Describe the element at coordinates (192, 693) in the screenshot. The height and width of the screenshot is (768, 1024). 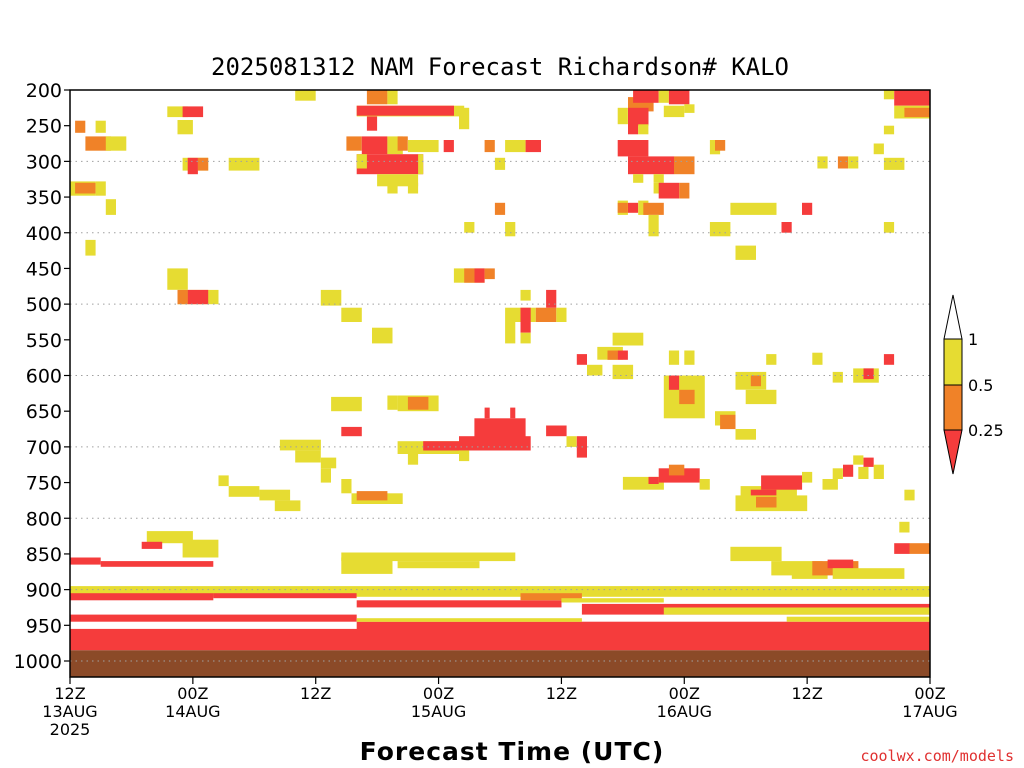
I see `x-tick-label: 00Z` at that location.